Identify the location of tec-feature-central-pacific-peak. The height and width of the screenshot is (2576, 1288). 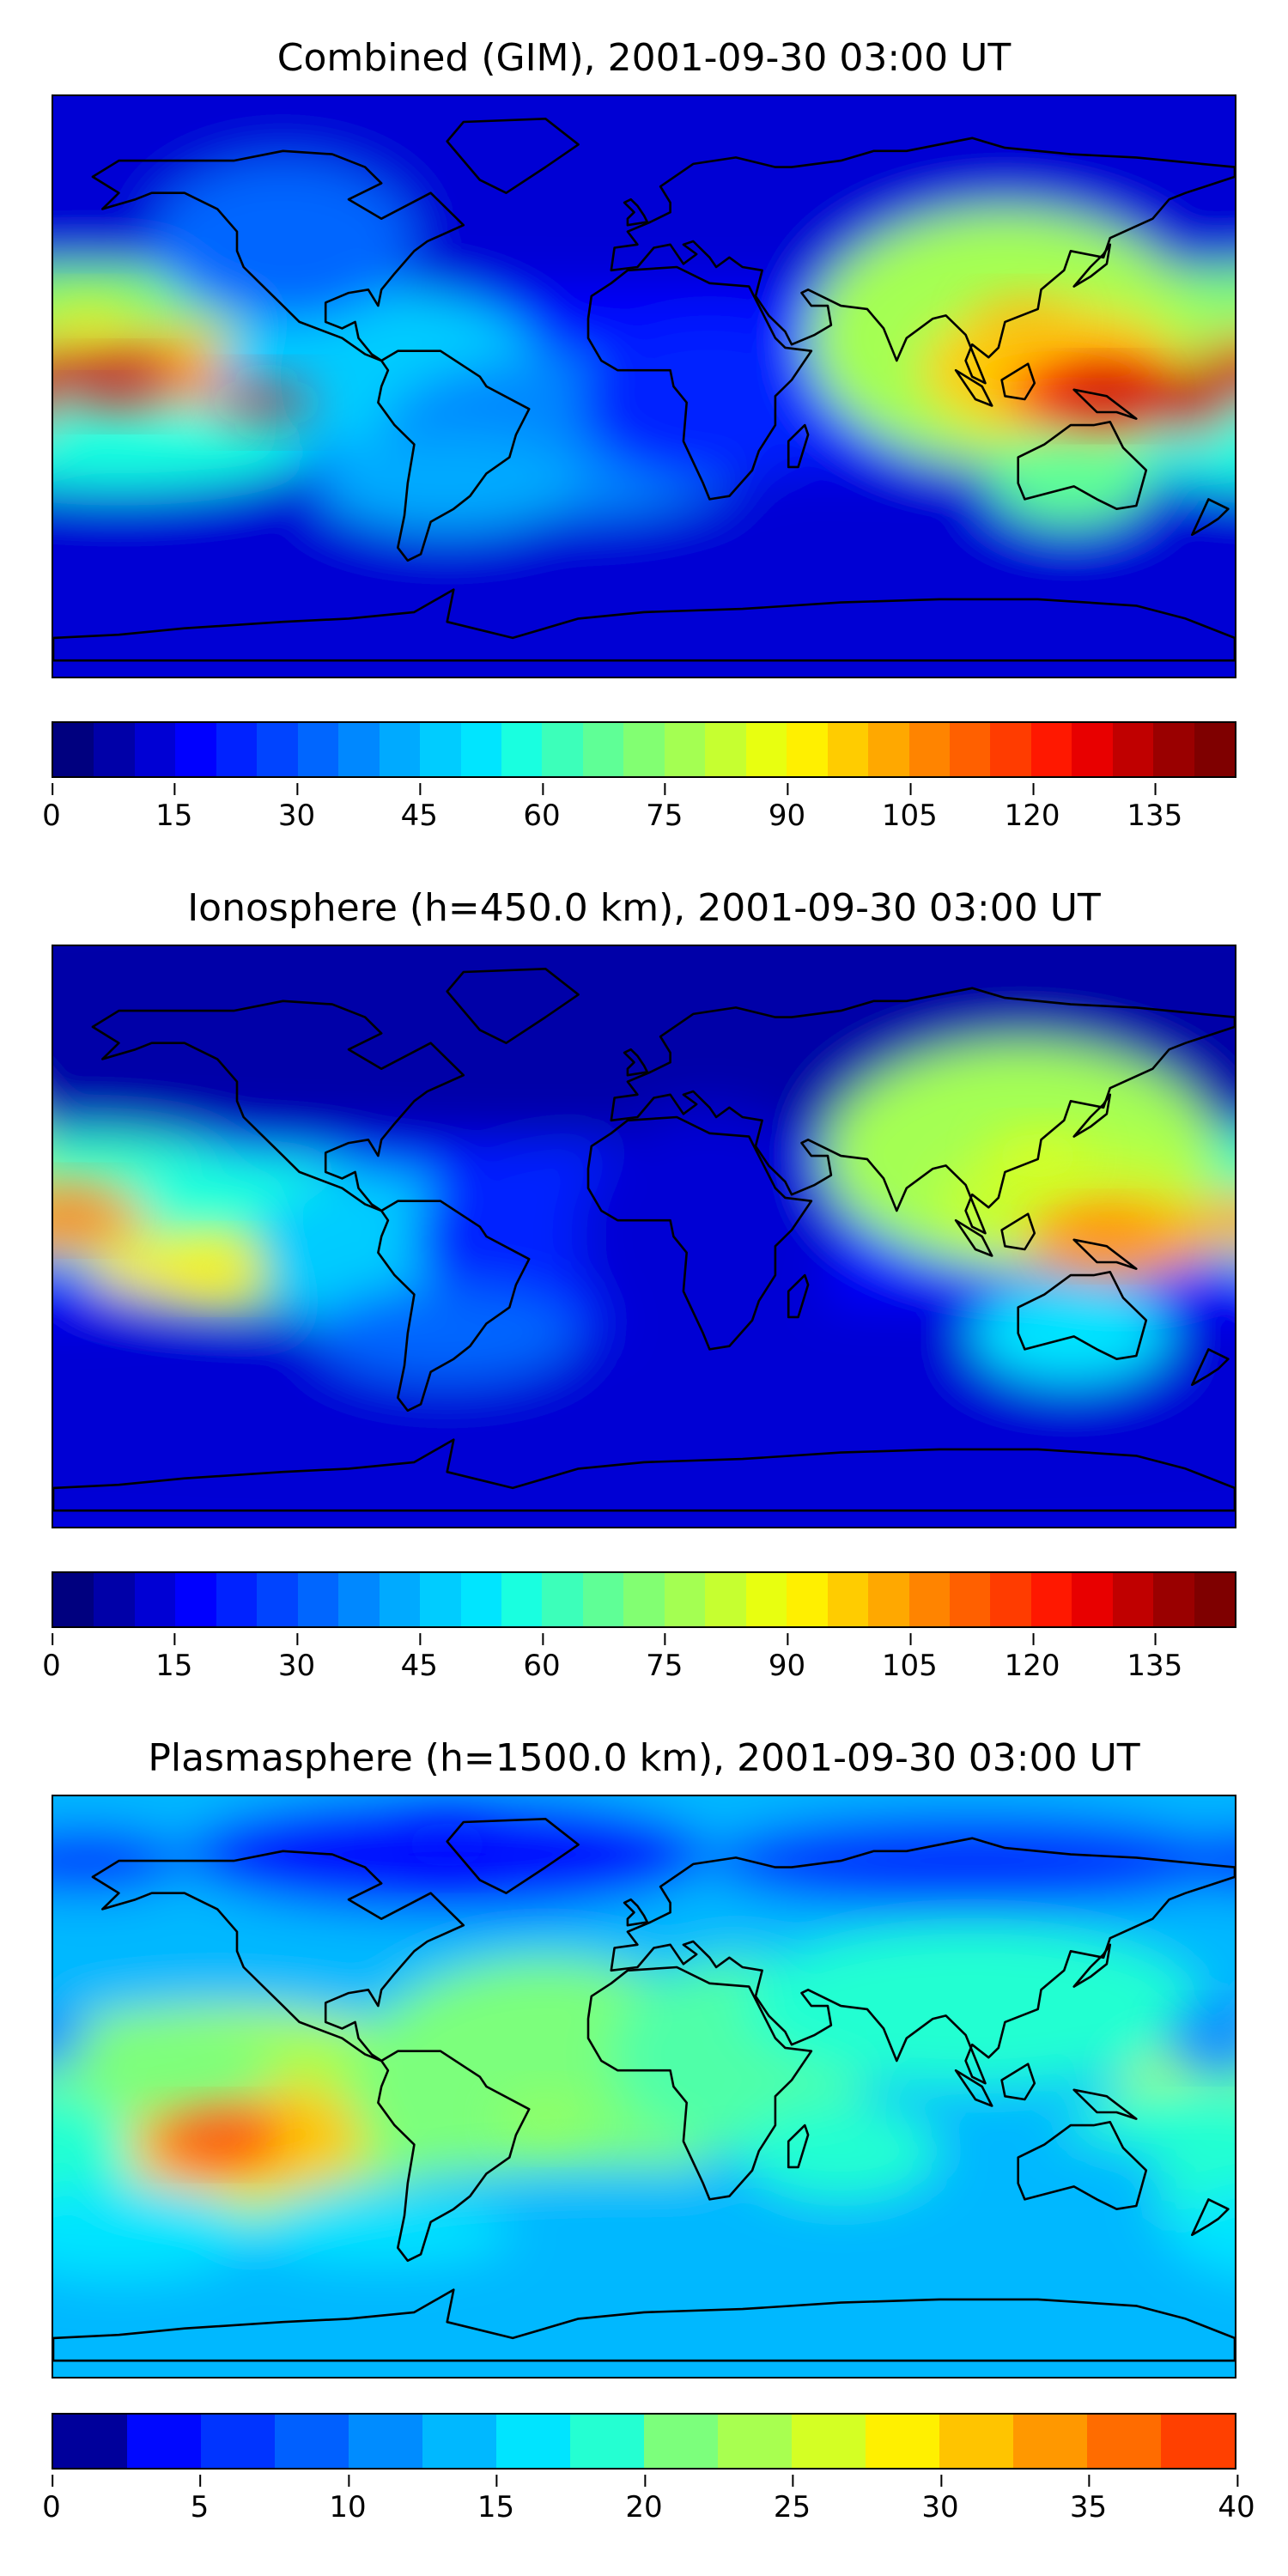
(85, 1210).